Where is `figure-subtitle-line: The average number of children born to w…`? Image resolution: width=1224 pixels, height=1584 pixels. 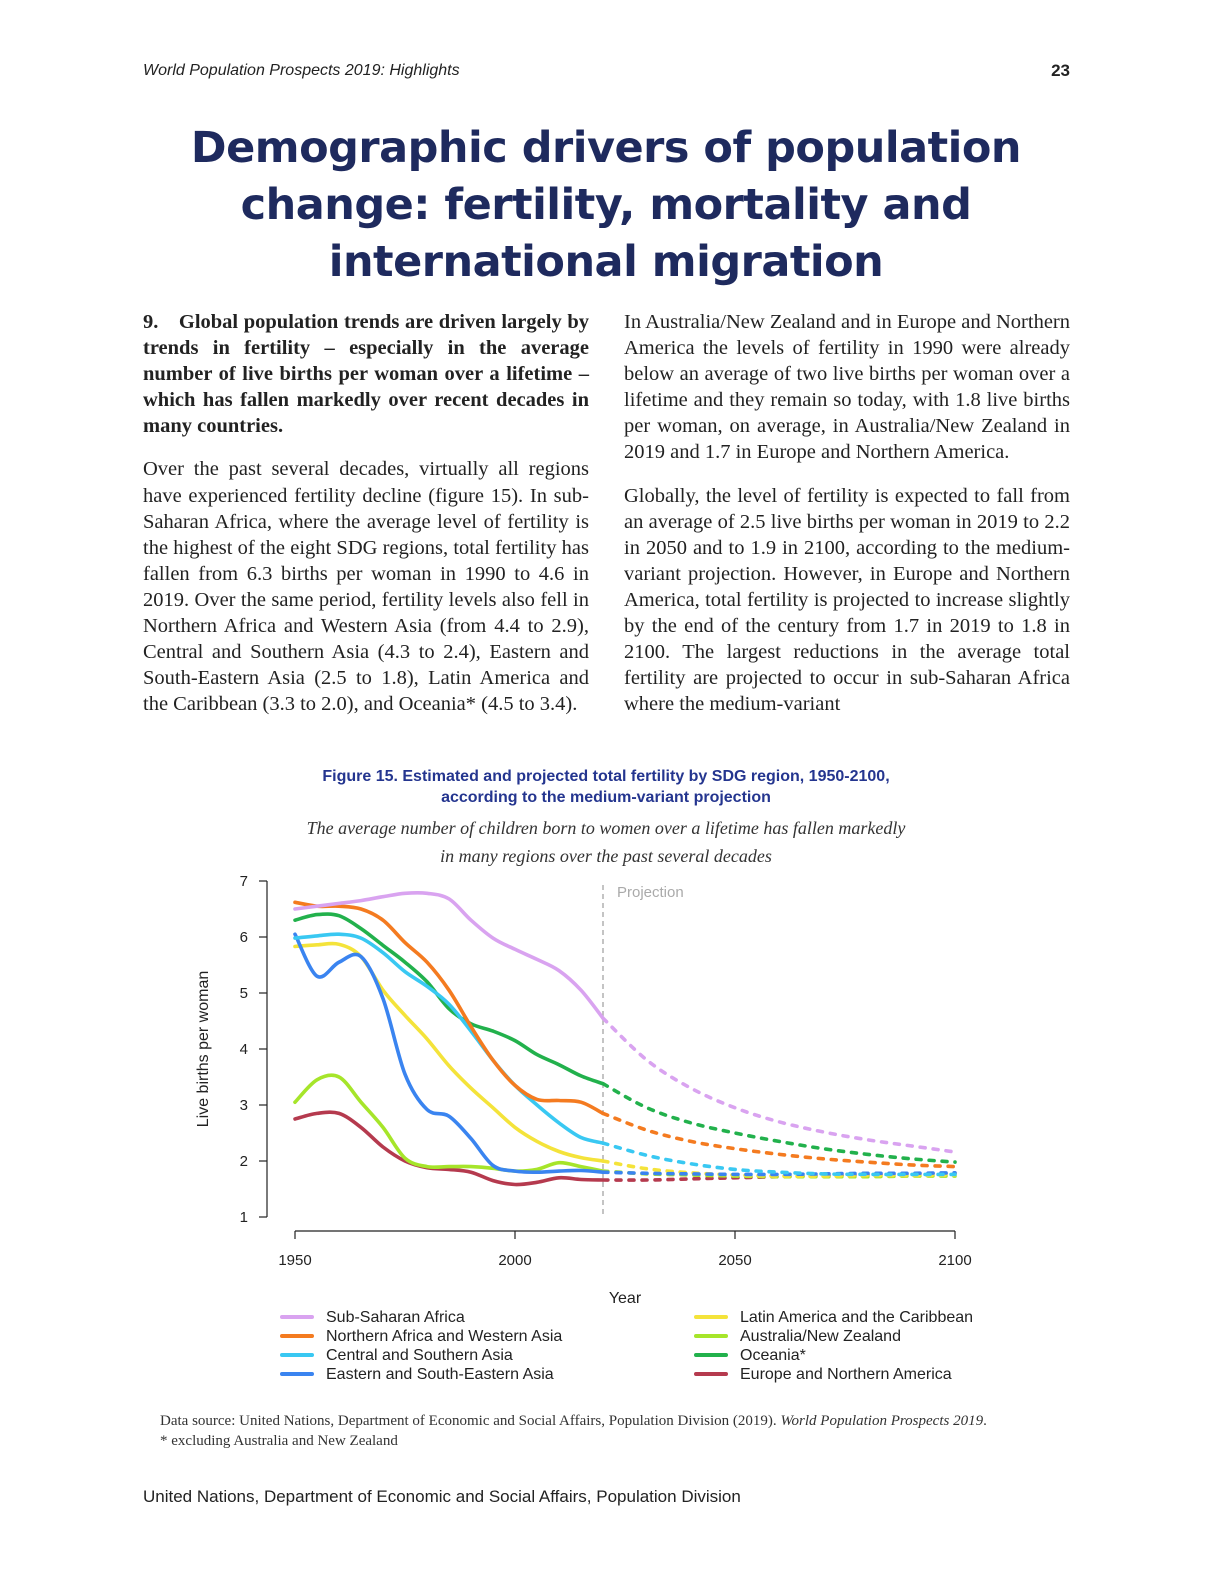
figure-subtitle-line: The average number of children born to w… is located at coordinates (606, 828).